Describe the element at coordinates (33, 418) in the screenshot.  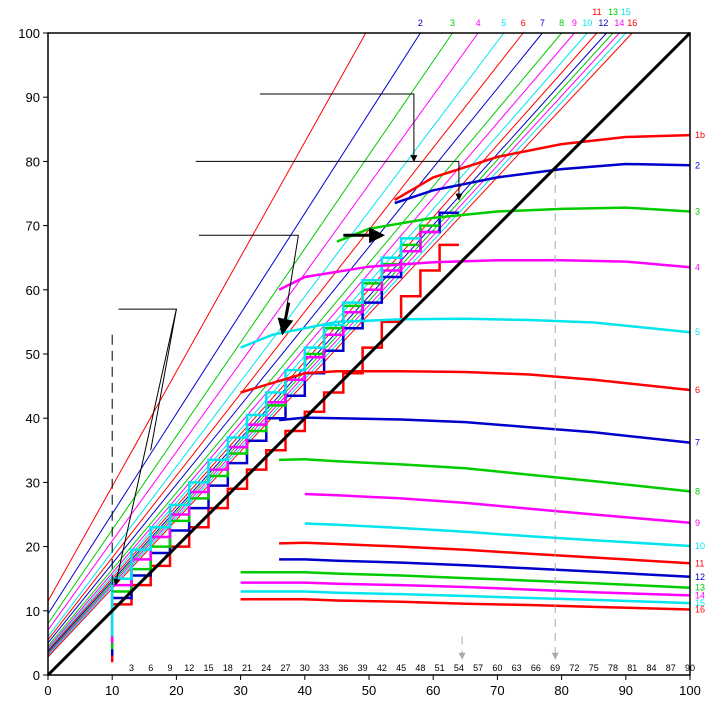
I see `y-tick-label: 40` at that location.